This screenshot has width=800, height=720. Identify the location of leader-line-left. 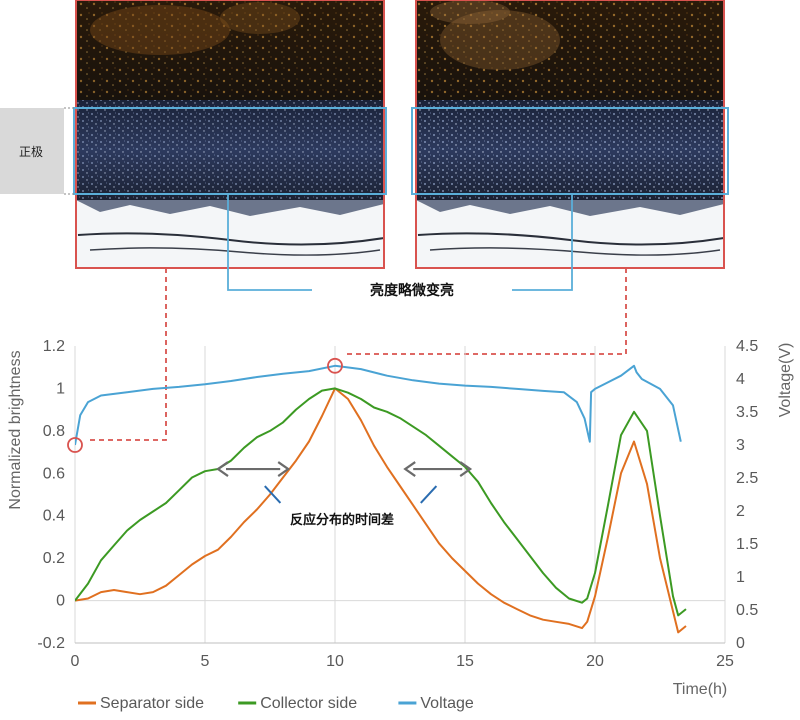
(126, 354).